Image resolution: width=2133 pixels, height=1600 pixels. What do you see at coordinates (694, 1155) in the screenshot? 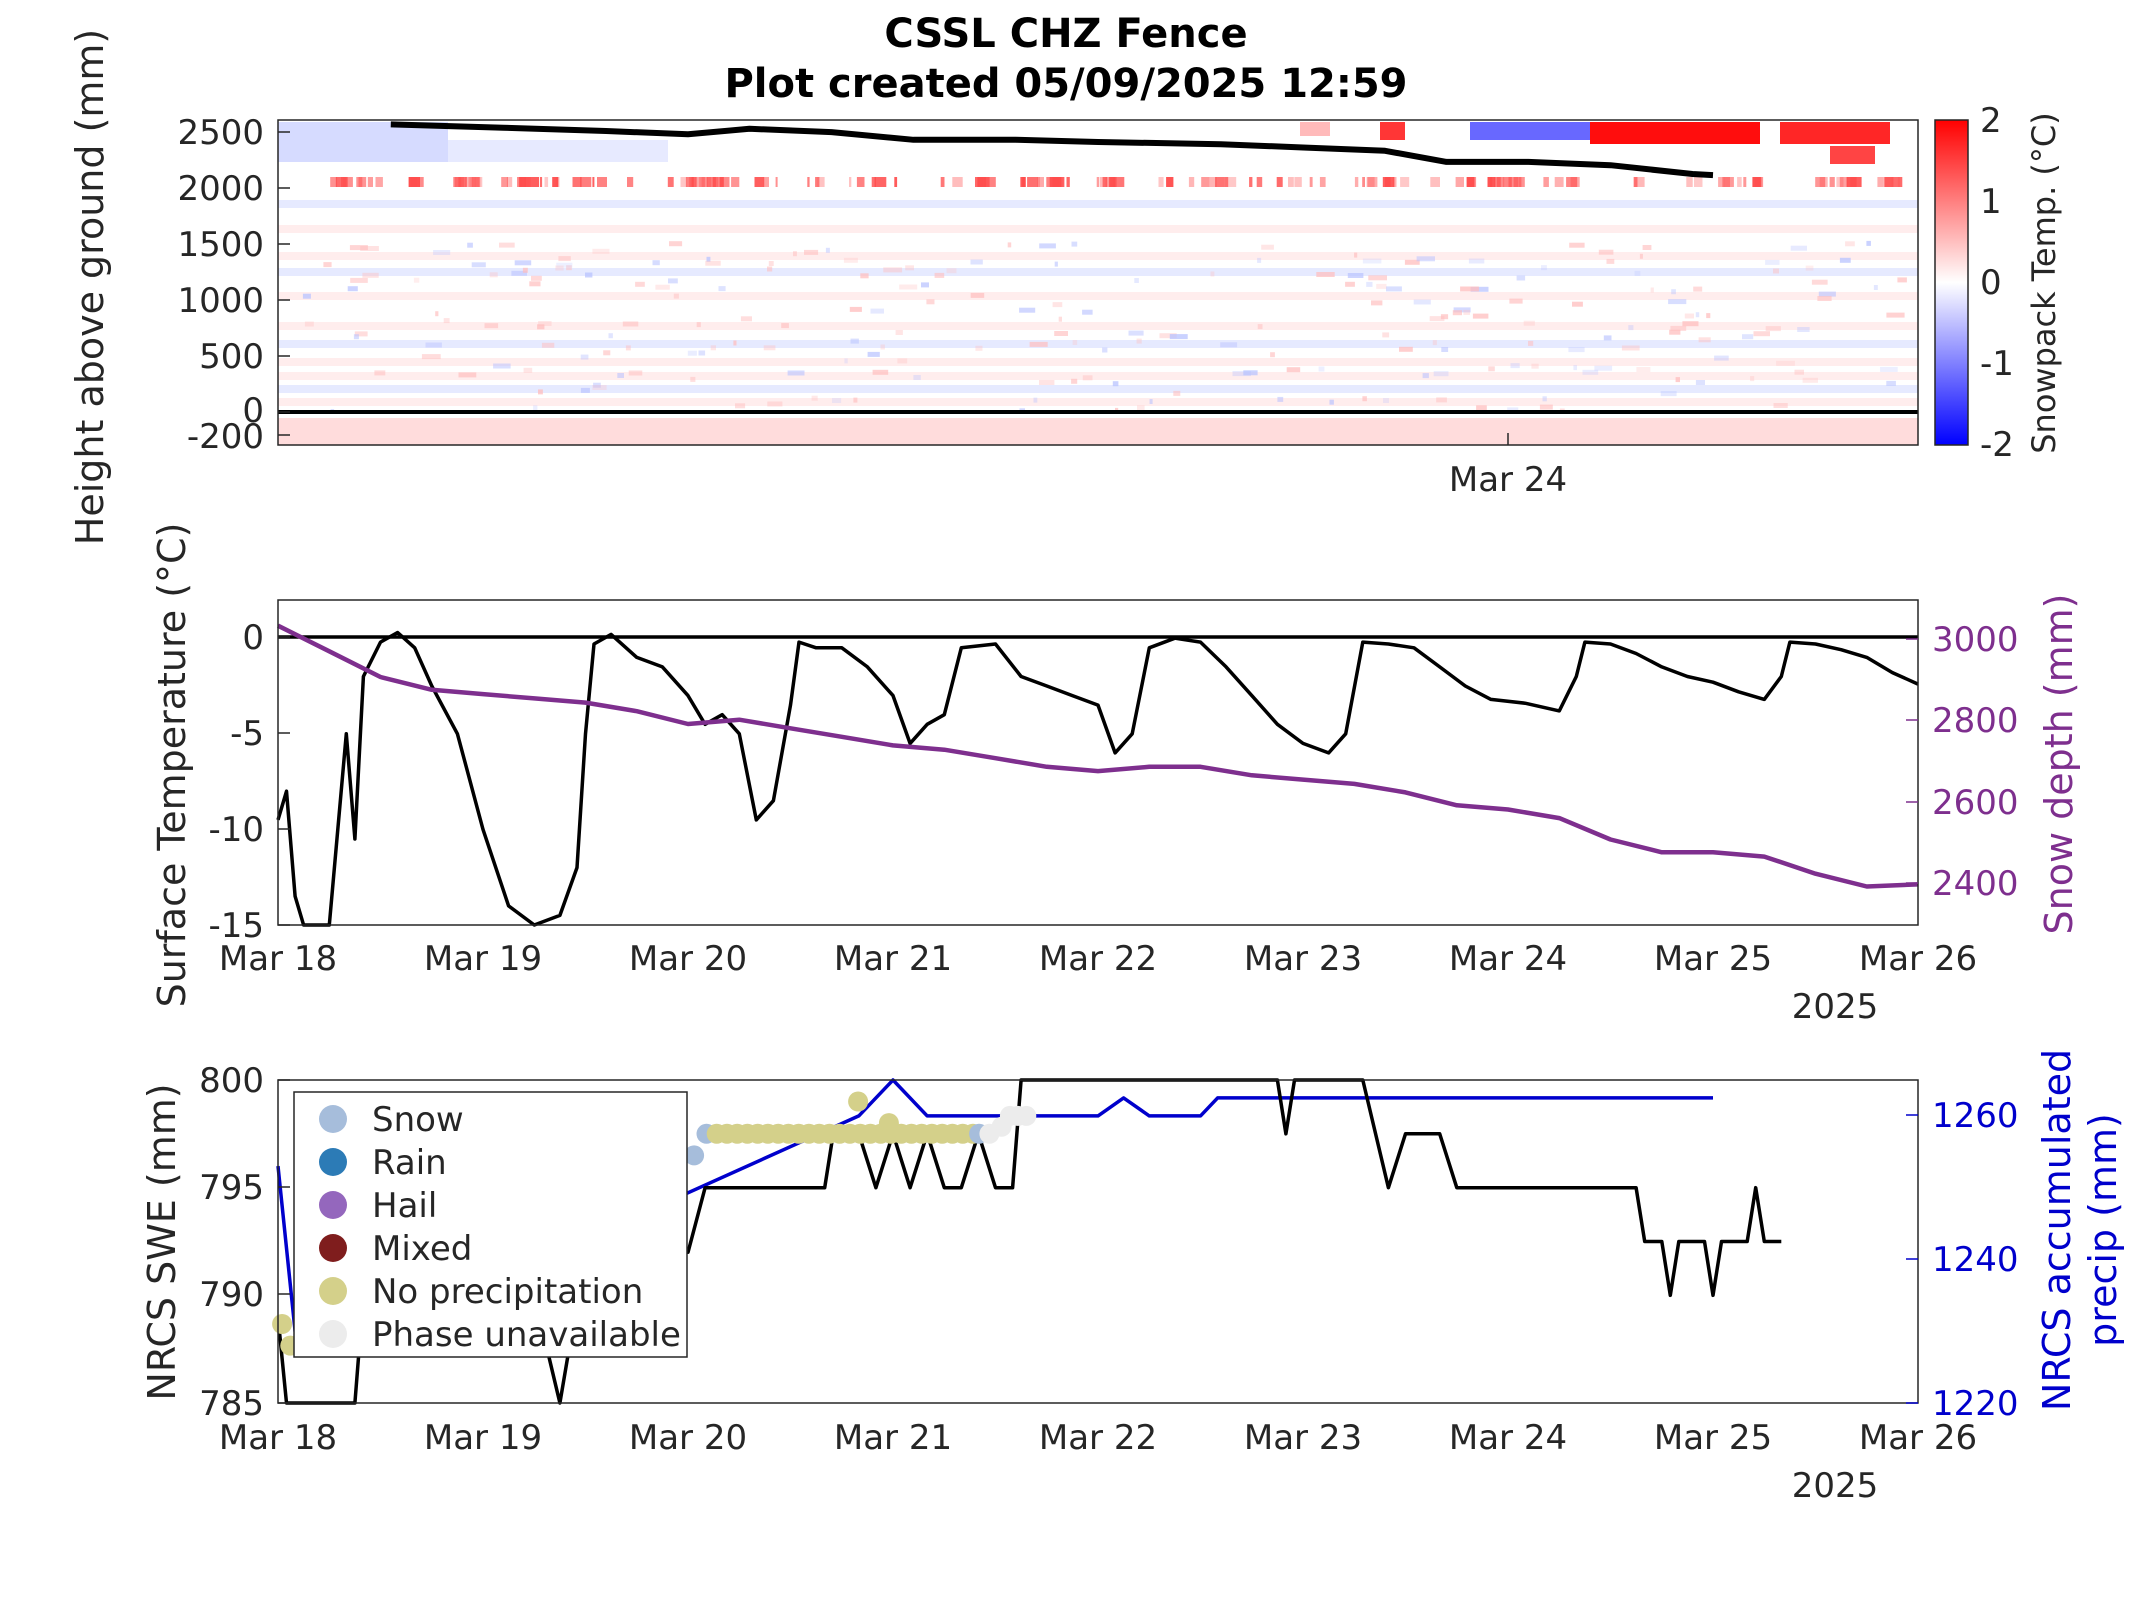
I see `phase-marker-snow` at bounding box center [694, 1155].